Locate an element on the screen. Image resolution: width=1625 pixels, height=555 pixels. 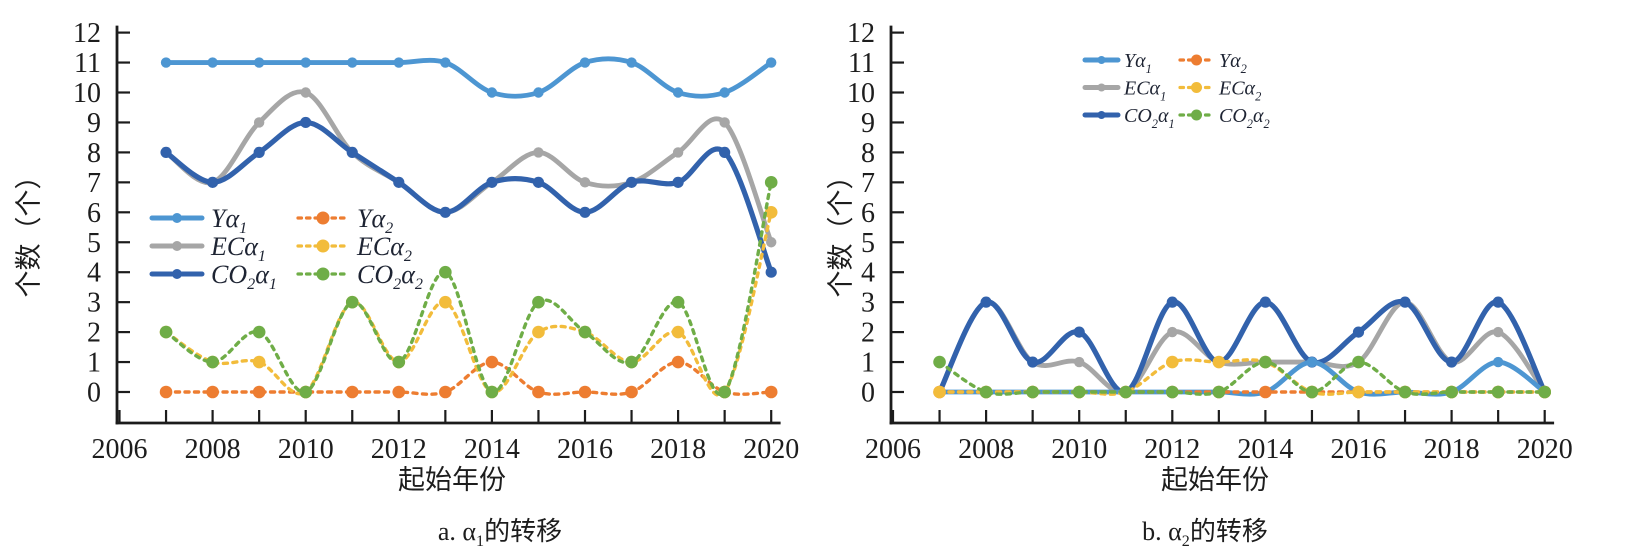
y-tick-label: 8 is located at coordinates (868, 153).